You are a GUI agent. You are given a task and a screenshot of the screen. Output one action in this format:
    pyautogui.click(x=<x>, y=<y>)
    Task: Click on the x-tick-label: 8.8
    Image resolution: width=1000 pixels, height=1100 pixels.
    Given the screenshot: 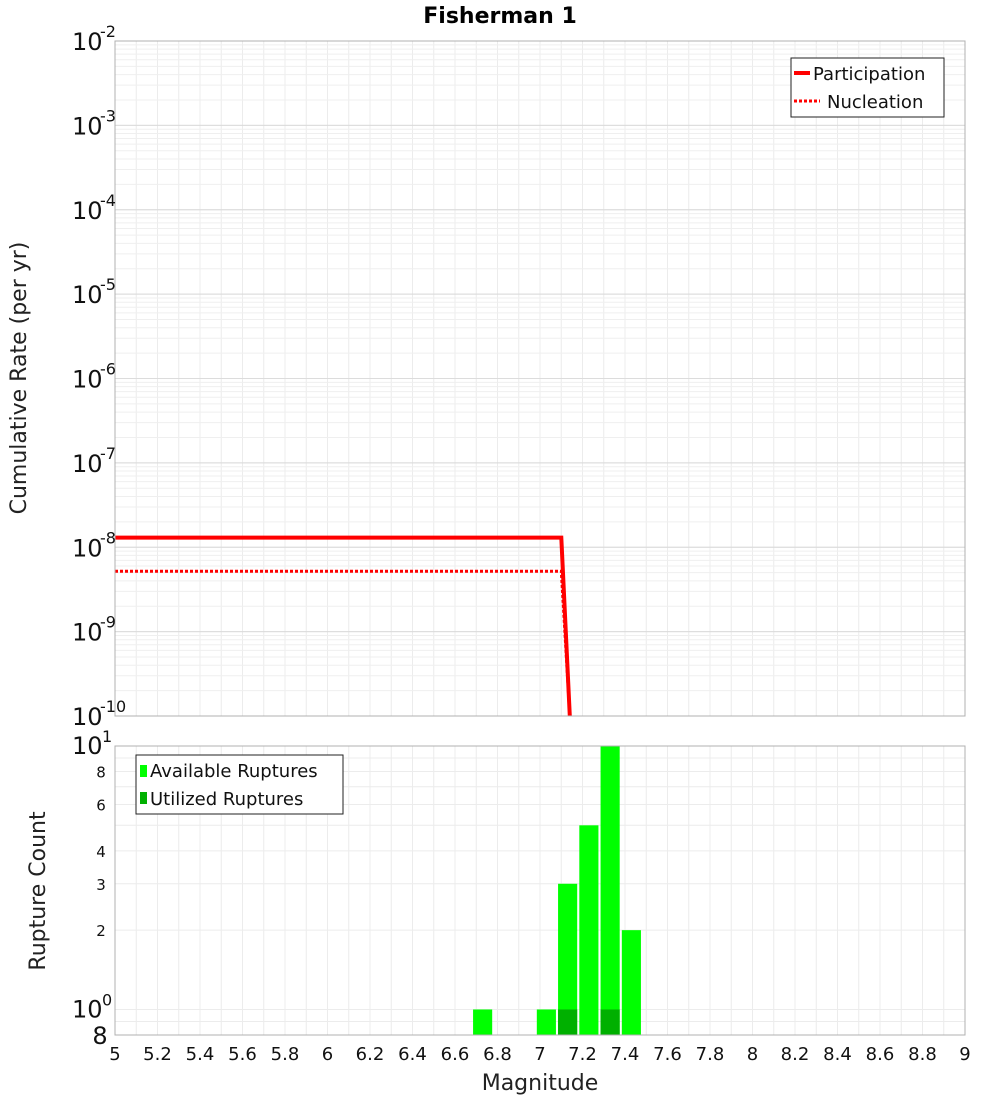 What is the action you would take?
    pyautogui.click(x=922, y=1054)
    